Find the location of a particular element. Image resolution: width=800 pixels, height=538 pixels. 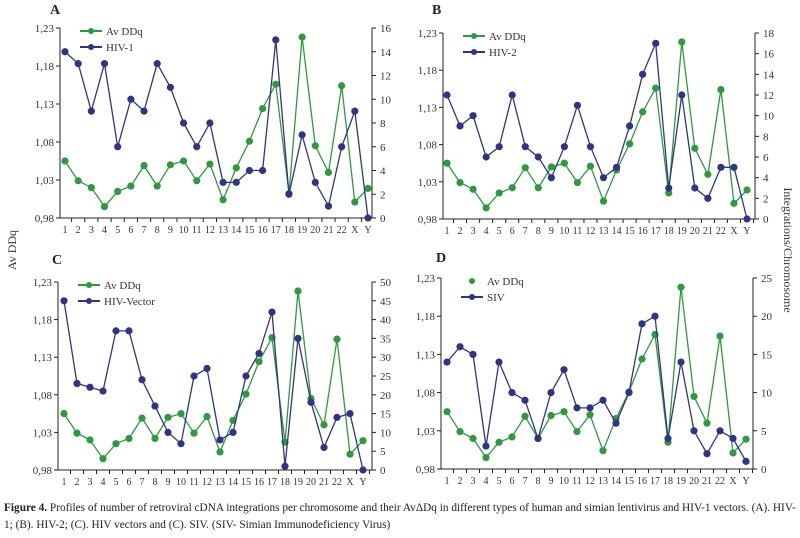

x-tick-label: 6 is located at coordinates (129, 482).